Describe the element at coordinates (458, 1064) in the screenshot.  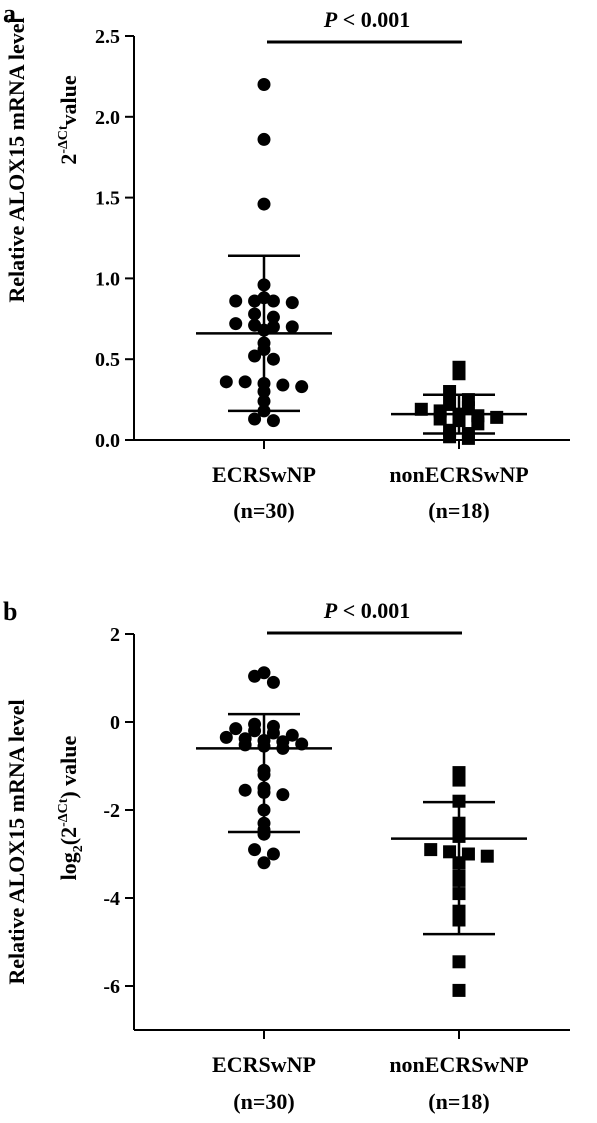
I see `panel-b-group-2-name: nonECRSwNP` at that location.